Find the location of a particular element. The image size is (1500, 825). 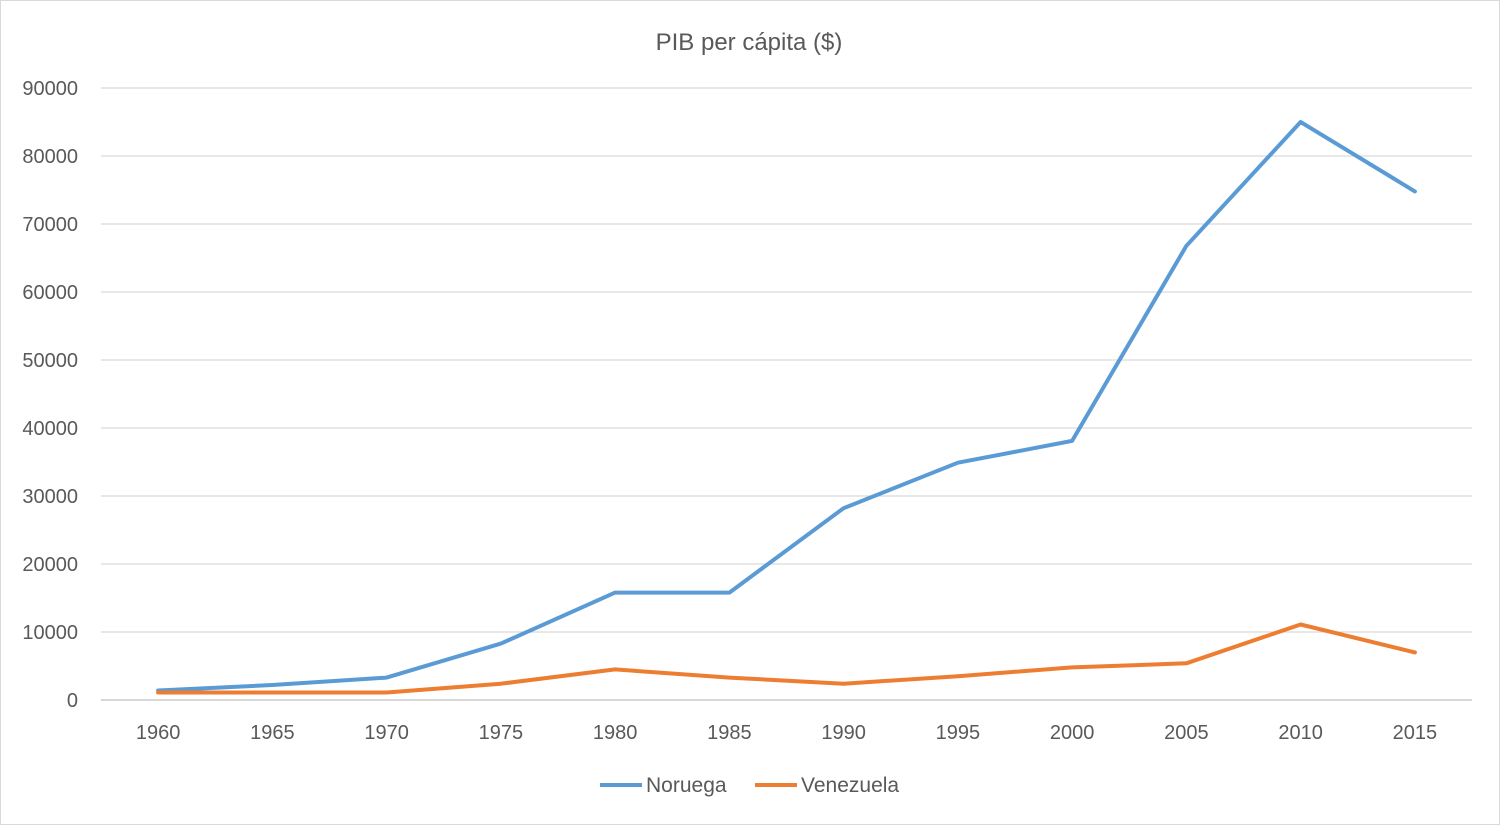

y-tick-label: 20000 is located at coordinates (50, 565).